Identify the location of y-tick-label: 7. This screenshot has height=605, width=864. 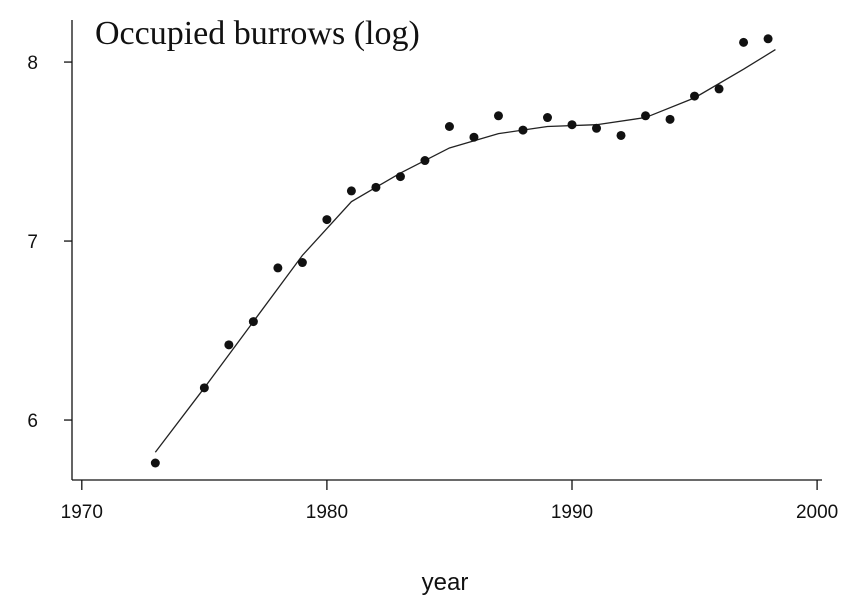
(32, 242).